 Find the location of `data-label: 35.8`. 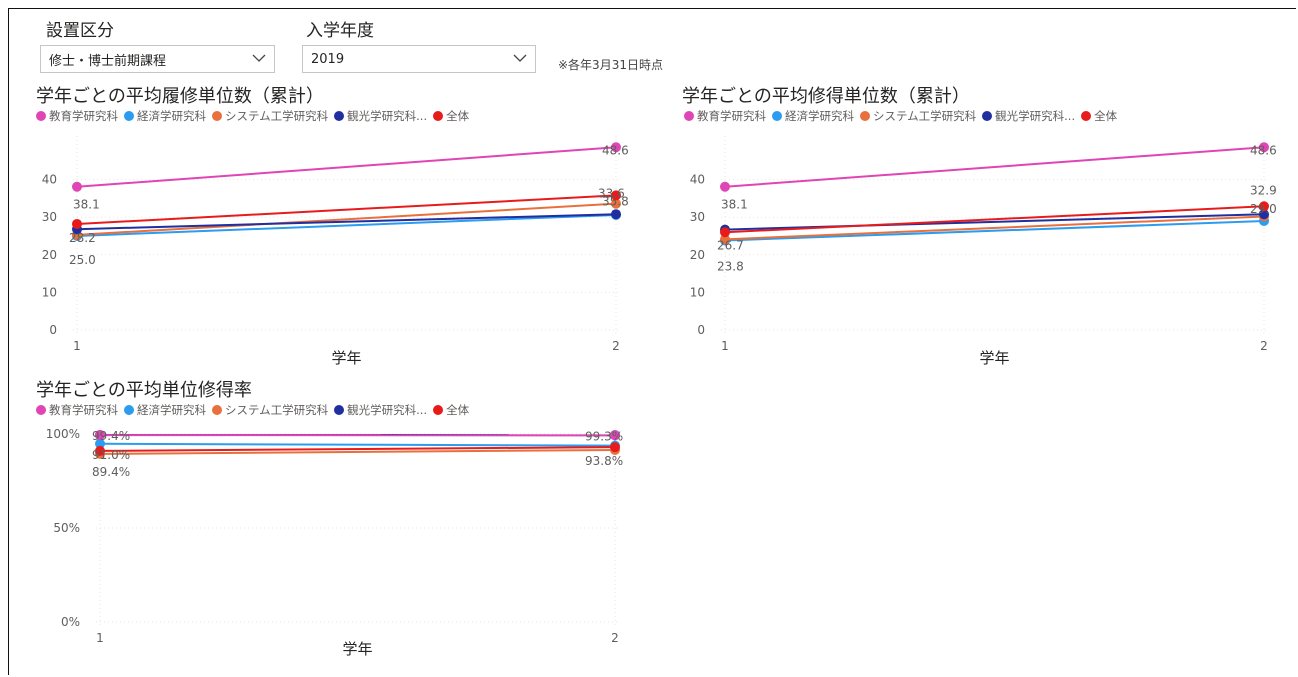

data-label: 35.8 is located at coordinates (615, 201).